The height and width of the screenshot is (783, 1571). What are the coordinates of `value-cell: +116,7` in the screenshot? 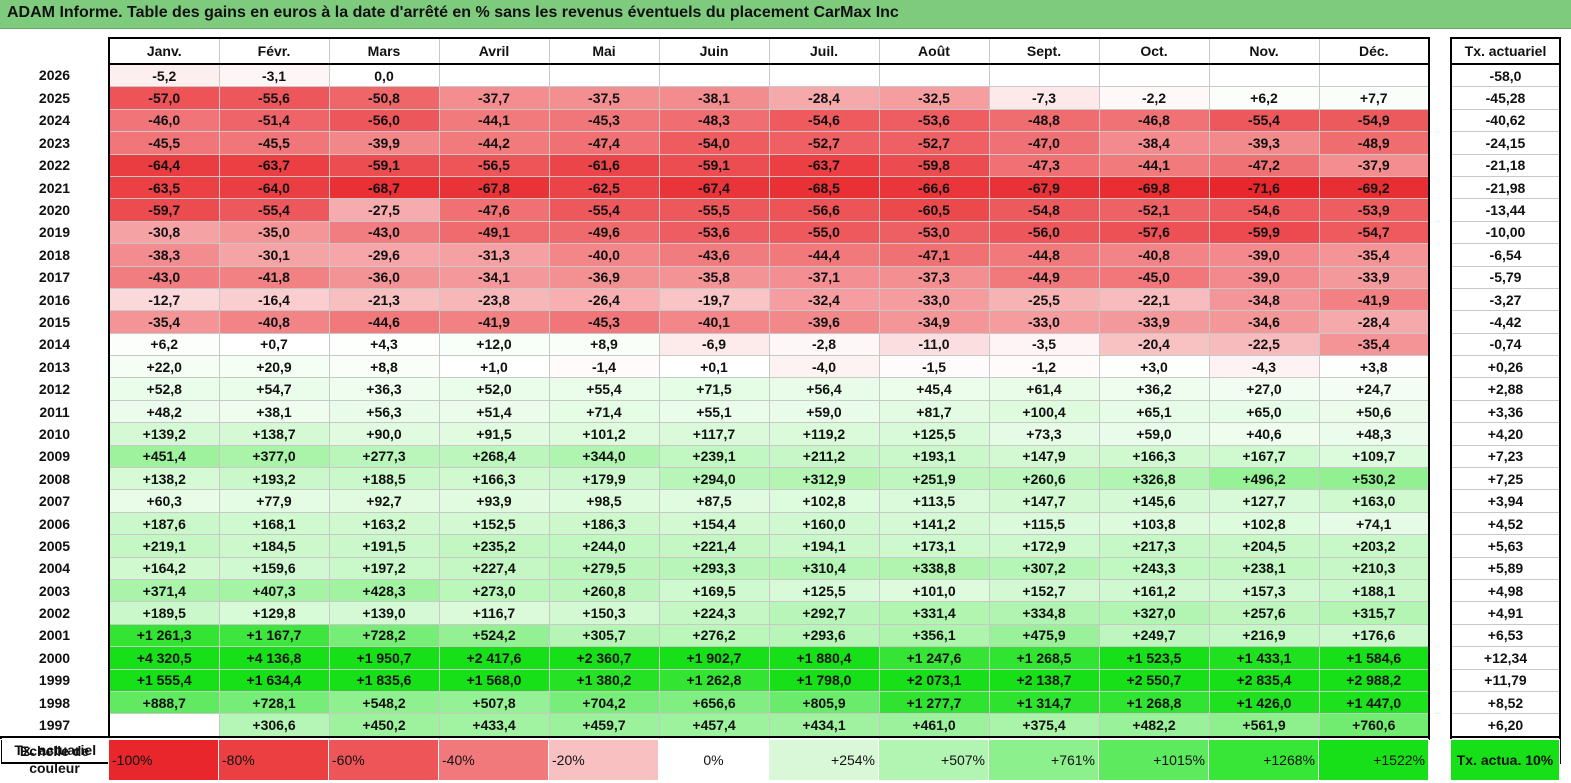 It's located at (494, 613).